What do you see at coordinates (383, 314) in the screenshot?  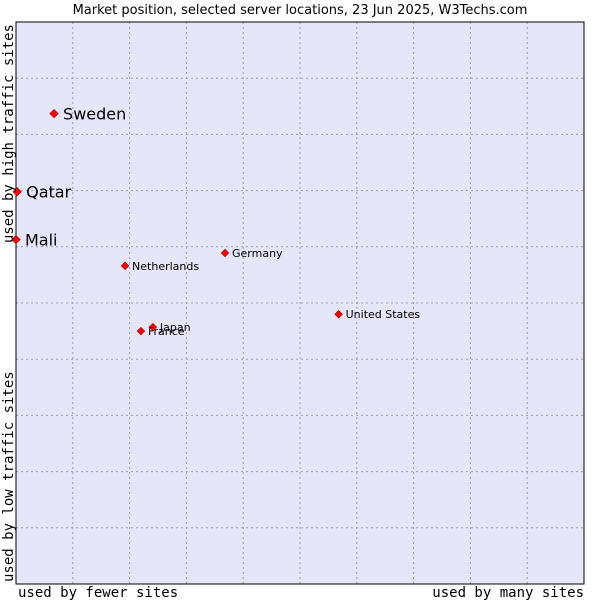 I see `data-label-united-states: United States` at bounding box center [383, 314].